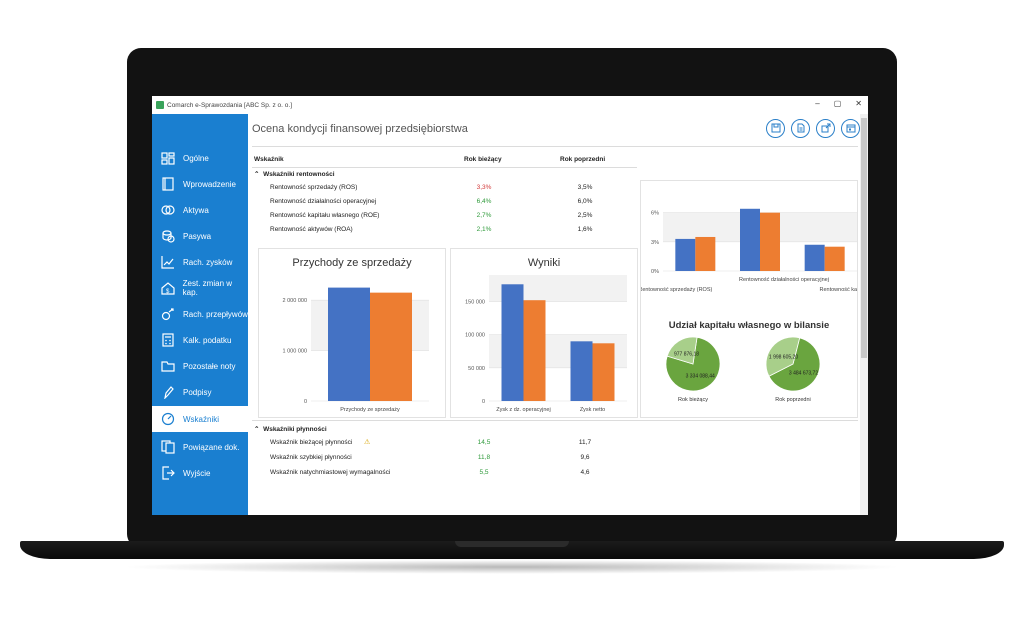  I want to click on close-button: ✕, so click(858, 103).